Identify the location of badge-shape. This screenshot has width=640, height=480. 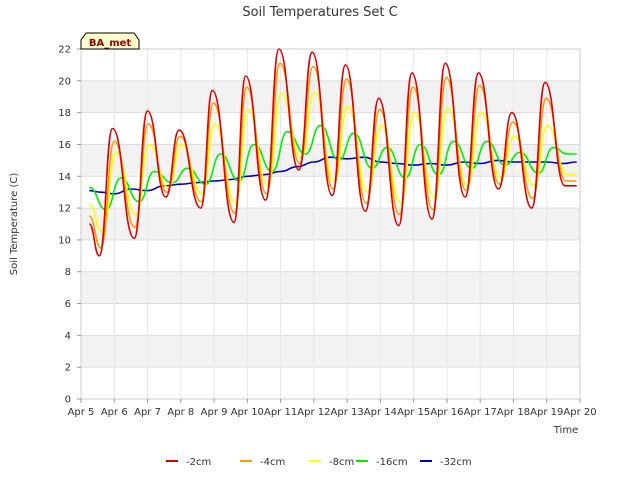
(110, 41).